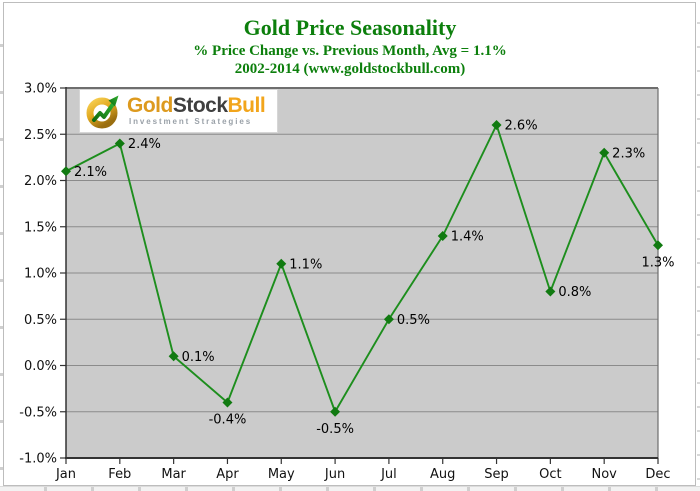  I want to click on x-tick-label: Mar, so click(173, 474).